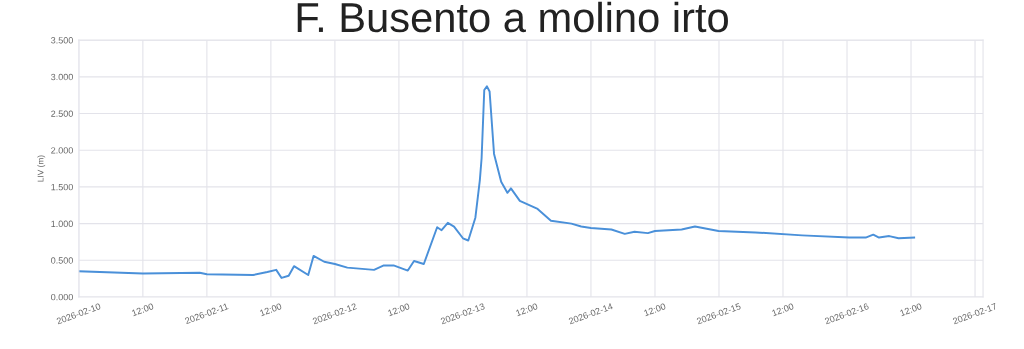 Image resolution: width=1024 pixels, height=349 pixels. What do you see at coordinates (62, 223) in the screenshot?
I see `y-tick-label: 1.000` at bounding box center [62, 223].